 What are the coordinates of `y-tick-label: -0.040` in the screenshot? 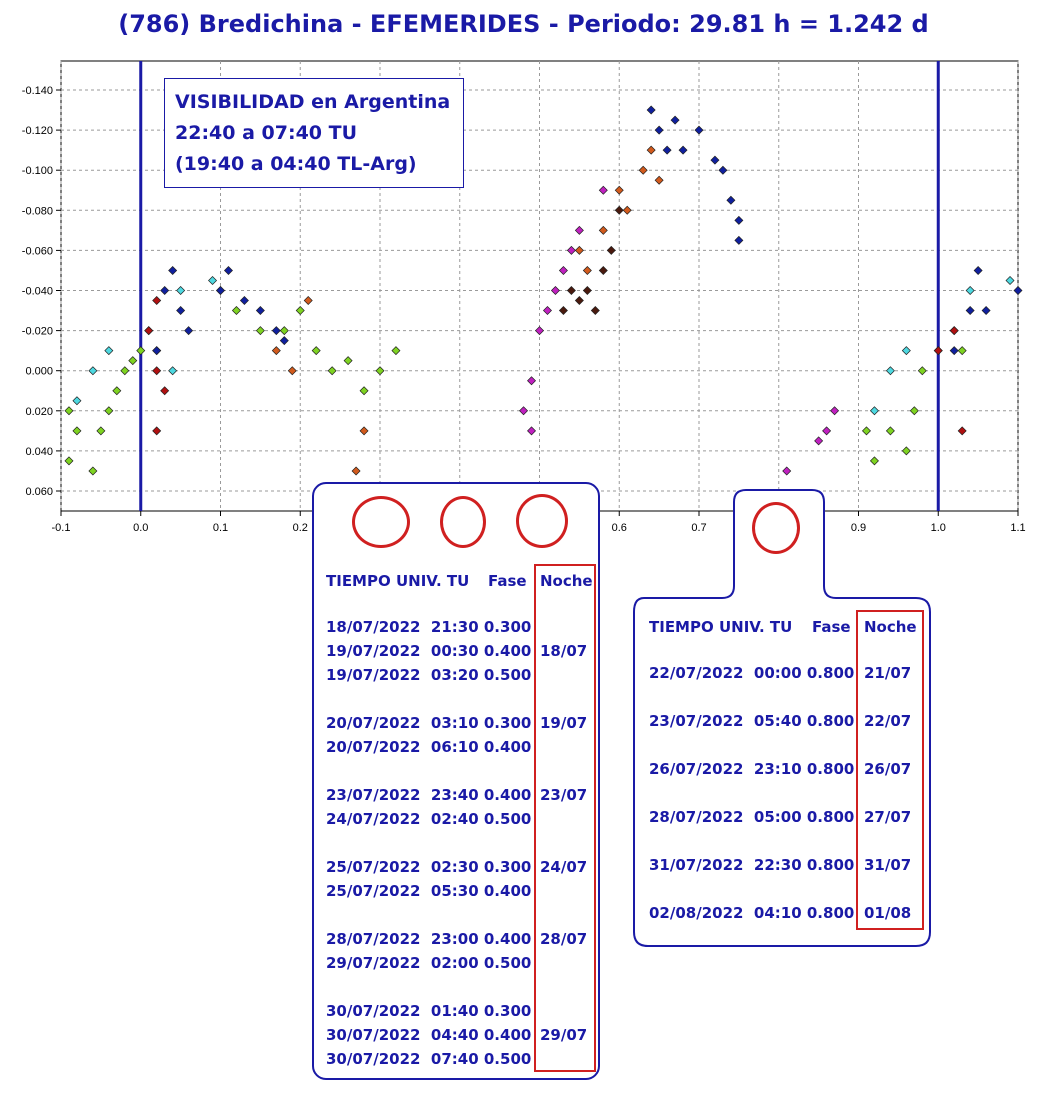 It's located at (37, 292).